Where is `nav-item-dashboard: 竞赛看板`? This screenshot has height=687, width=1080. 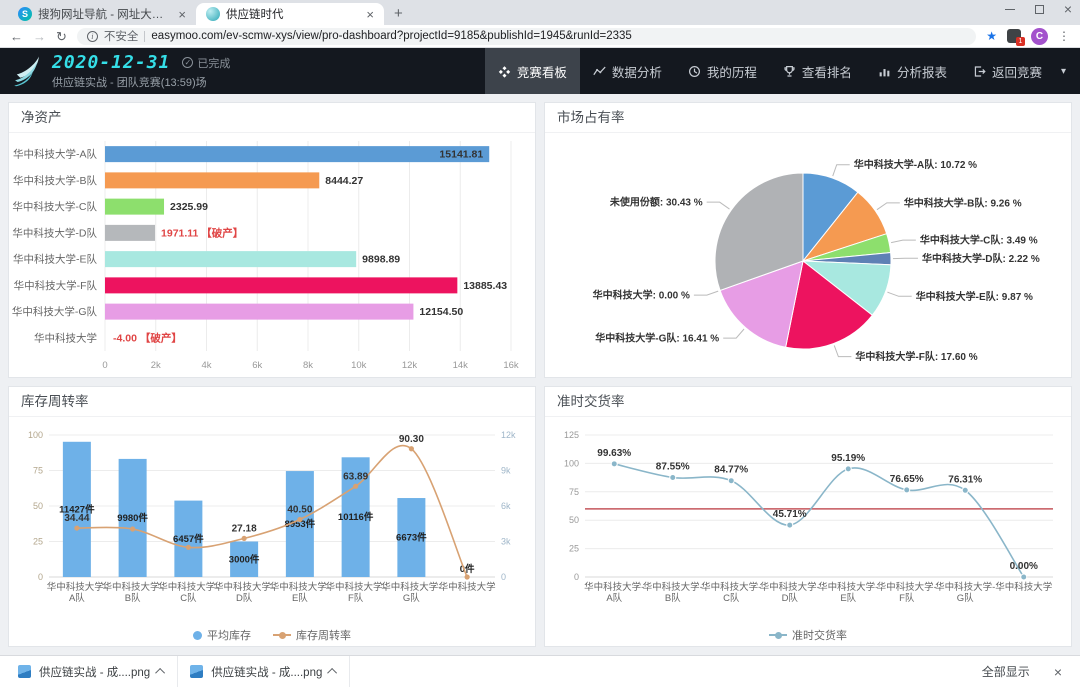 nav-item-dashboard: 竞赛看板 is located at coordinates (532, 71).